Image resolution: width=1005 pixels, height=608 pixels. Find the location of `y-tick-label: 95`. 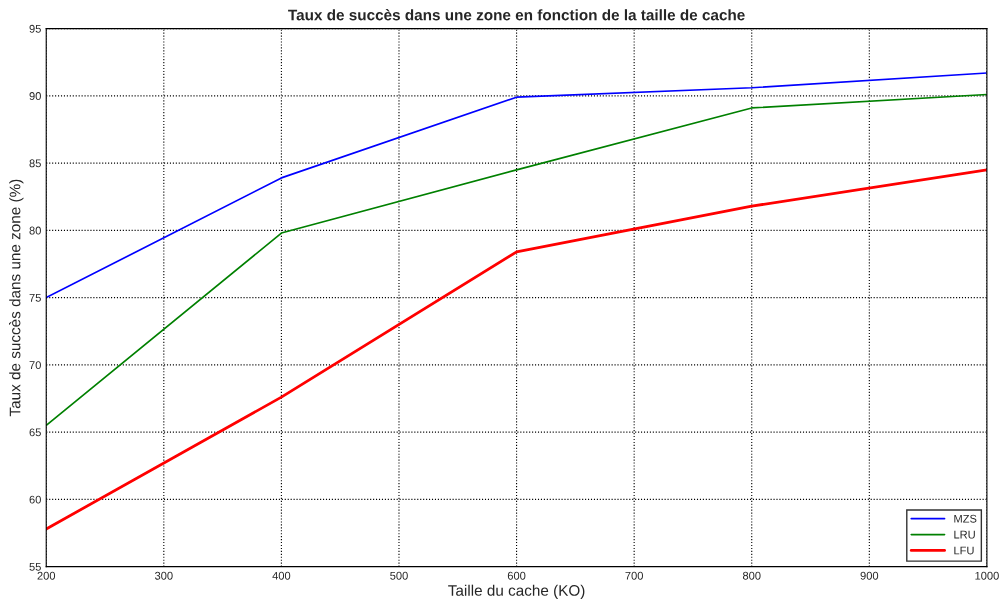

y-tick-label: 95 is located at coordinates (35, 28).